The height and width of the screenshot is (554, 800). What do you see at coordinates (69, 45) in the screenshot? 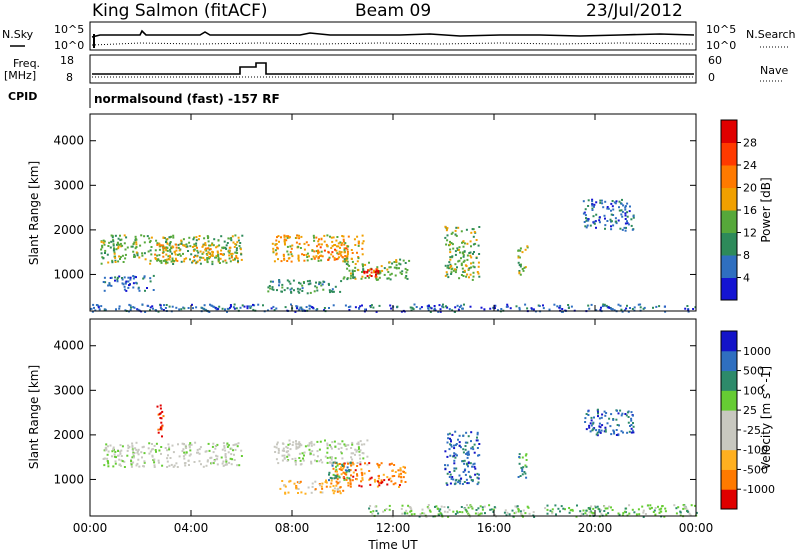
I see `nsky-tick-low: 10^0` at bounding box center [69, 45].